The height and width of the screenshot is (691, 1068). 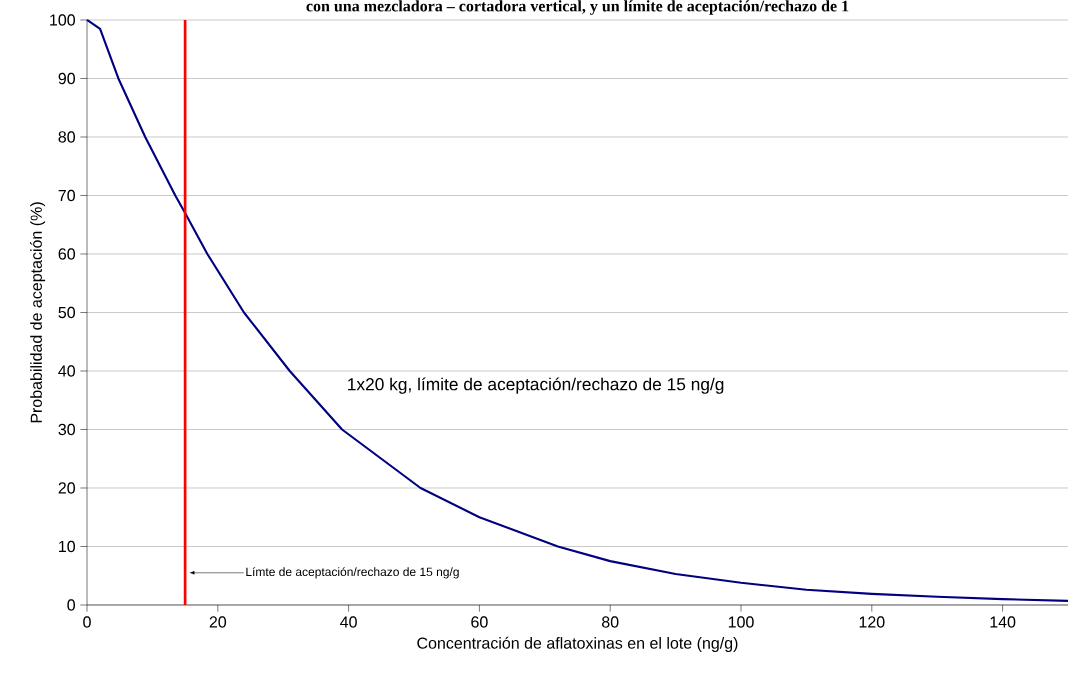 What do you see at coordinates (577, 644) in the screenshot?
I see `x-axis-title: Concentración de aflatoxinas en el lote (ng/g)` at bounding box center [577, 644].